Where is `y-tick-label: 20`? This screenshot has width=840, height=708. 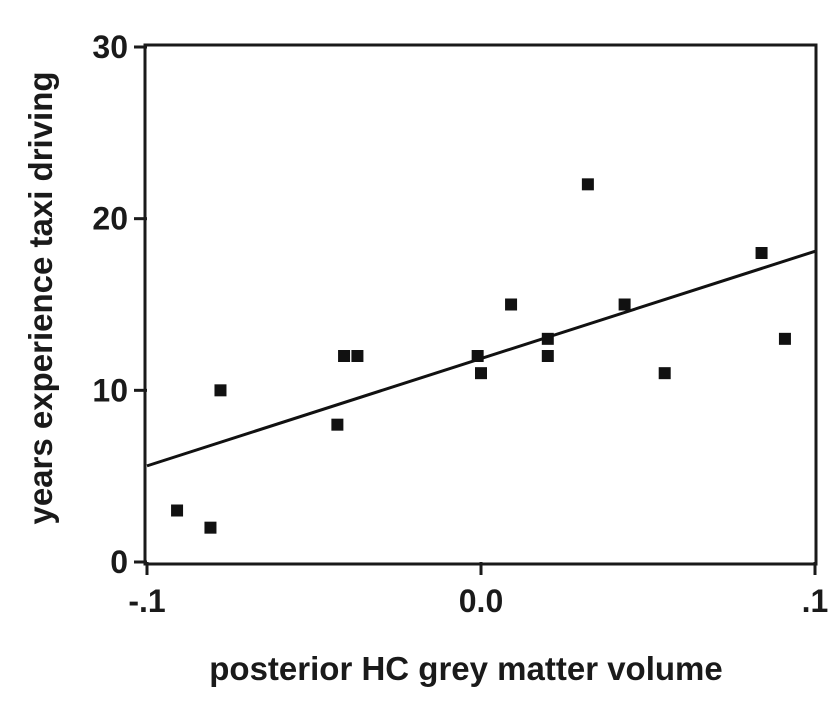
y-tick-label: 20 is located at coordinates (110, 219).